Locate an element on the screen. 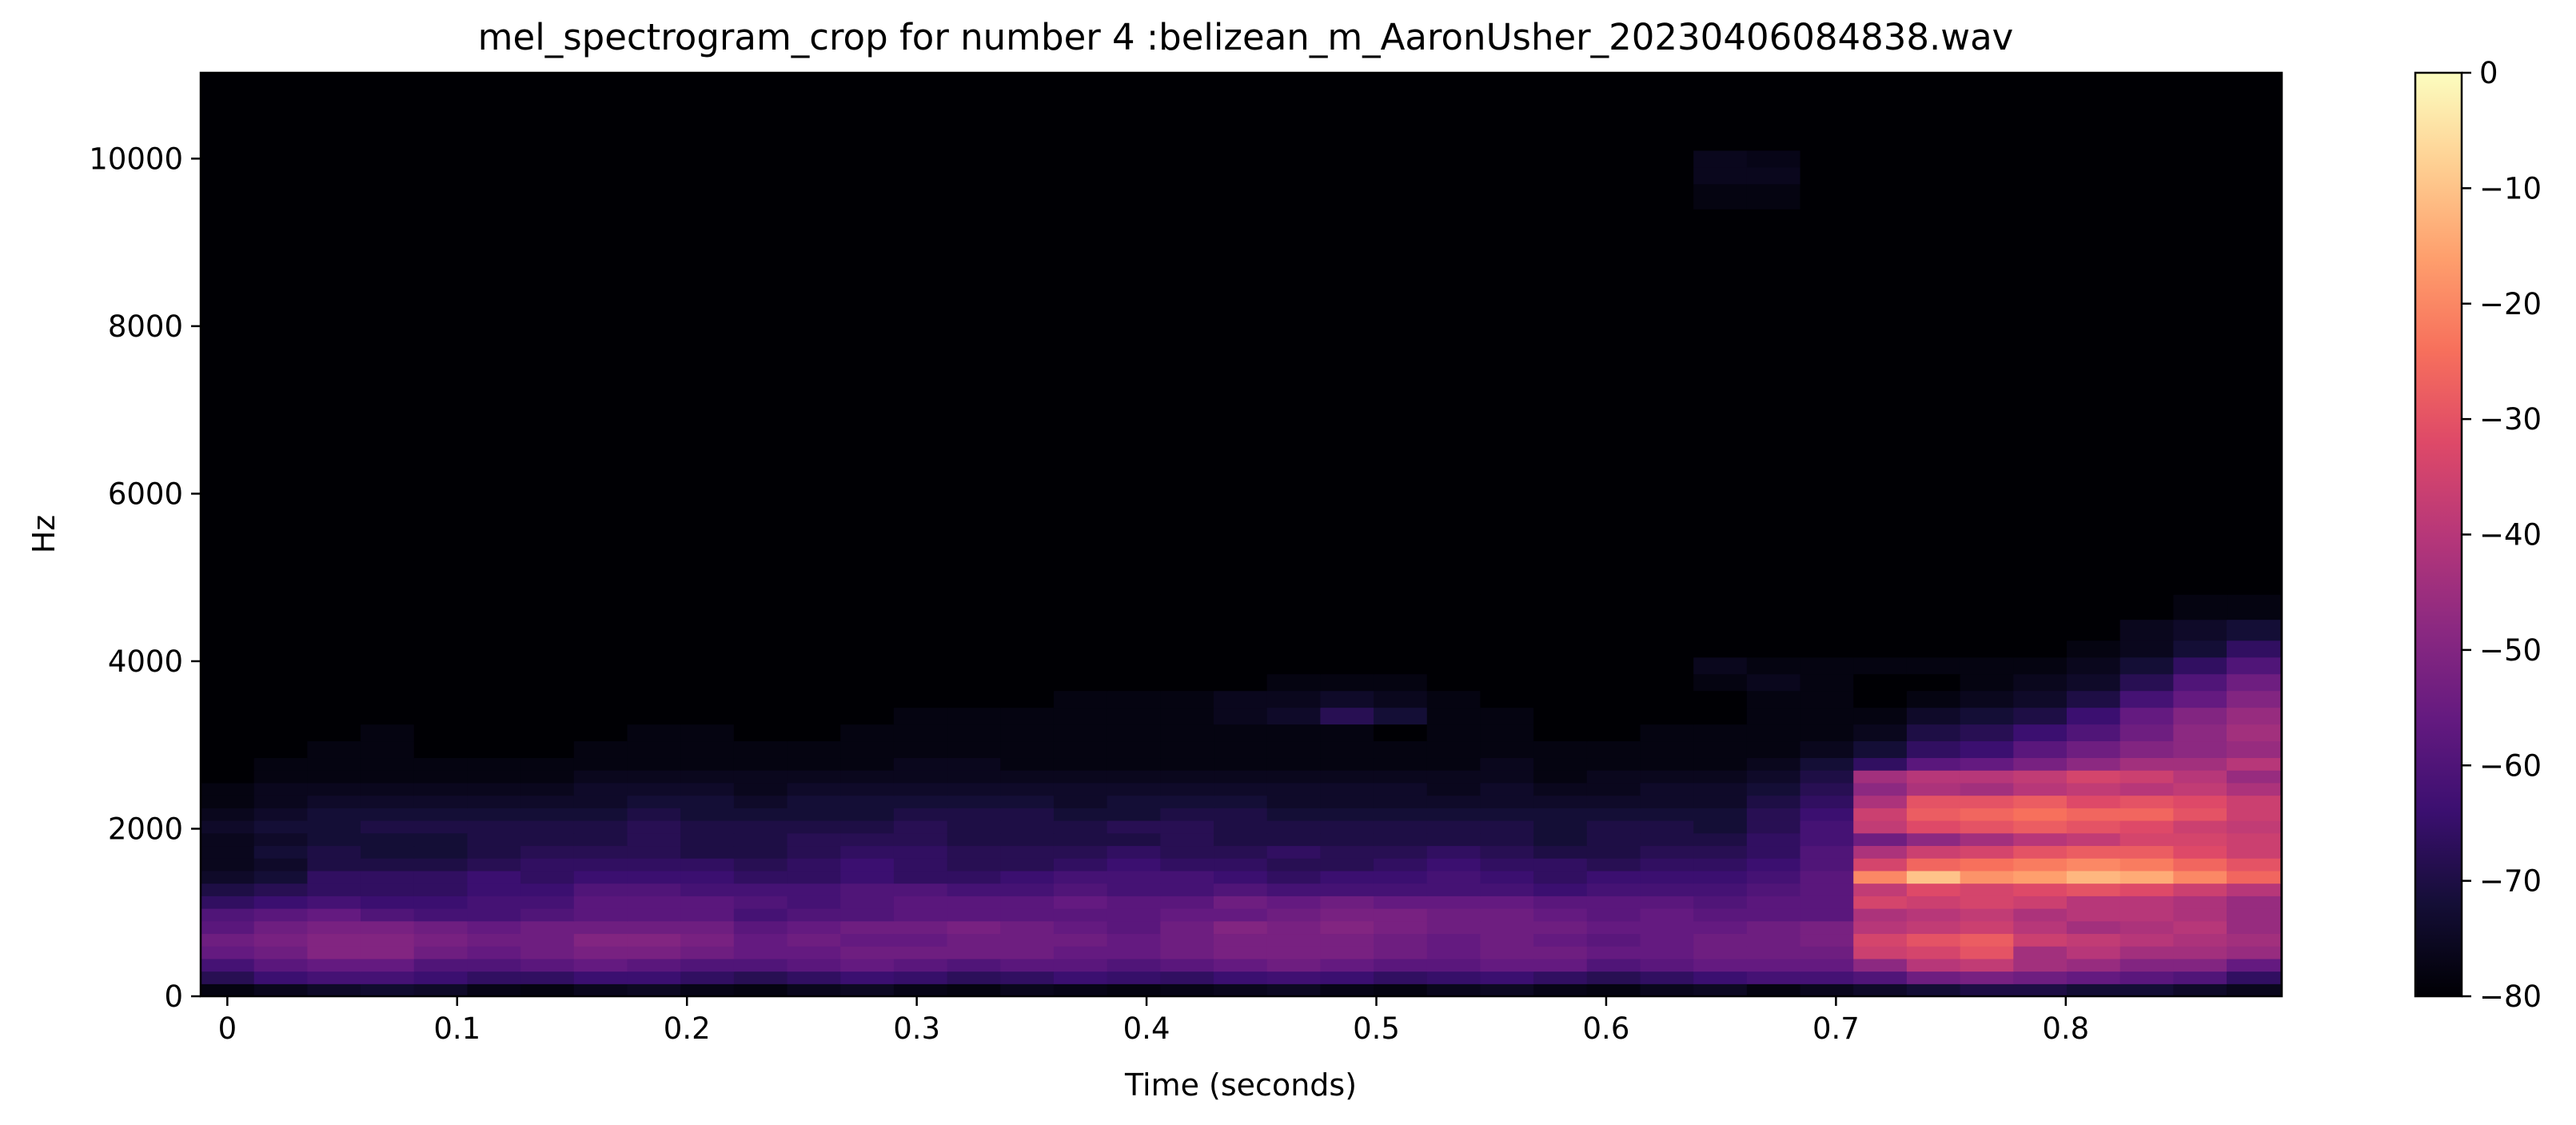 The image size is (2576, 1125). y-tick-label: 0 is located at coordinates (174, 996).